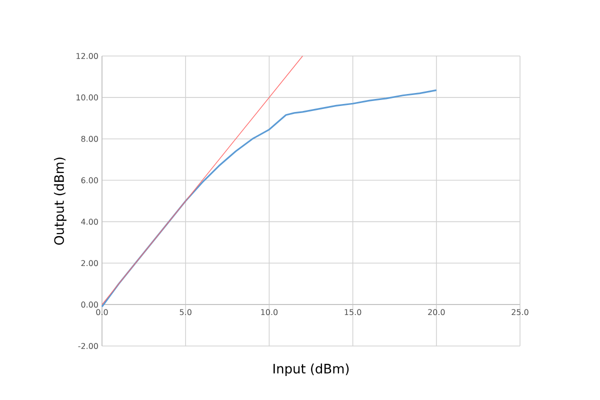 This screenshot has width=600, height=400. I want to click on x-axis-title: Input (dBm), so click(311, 370).